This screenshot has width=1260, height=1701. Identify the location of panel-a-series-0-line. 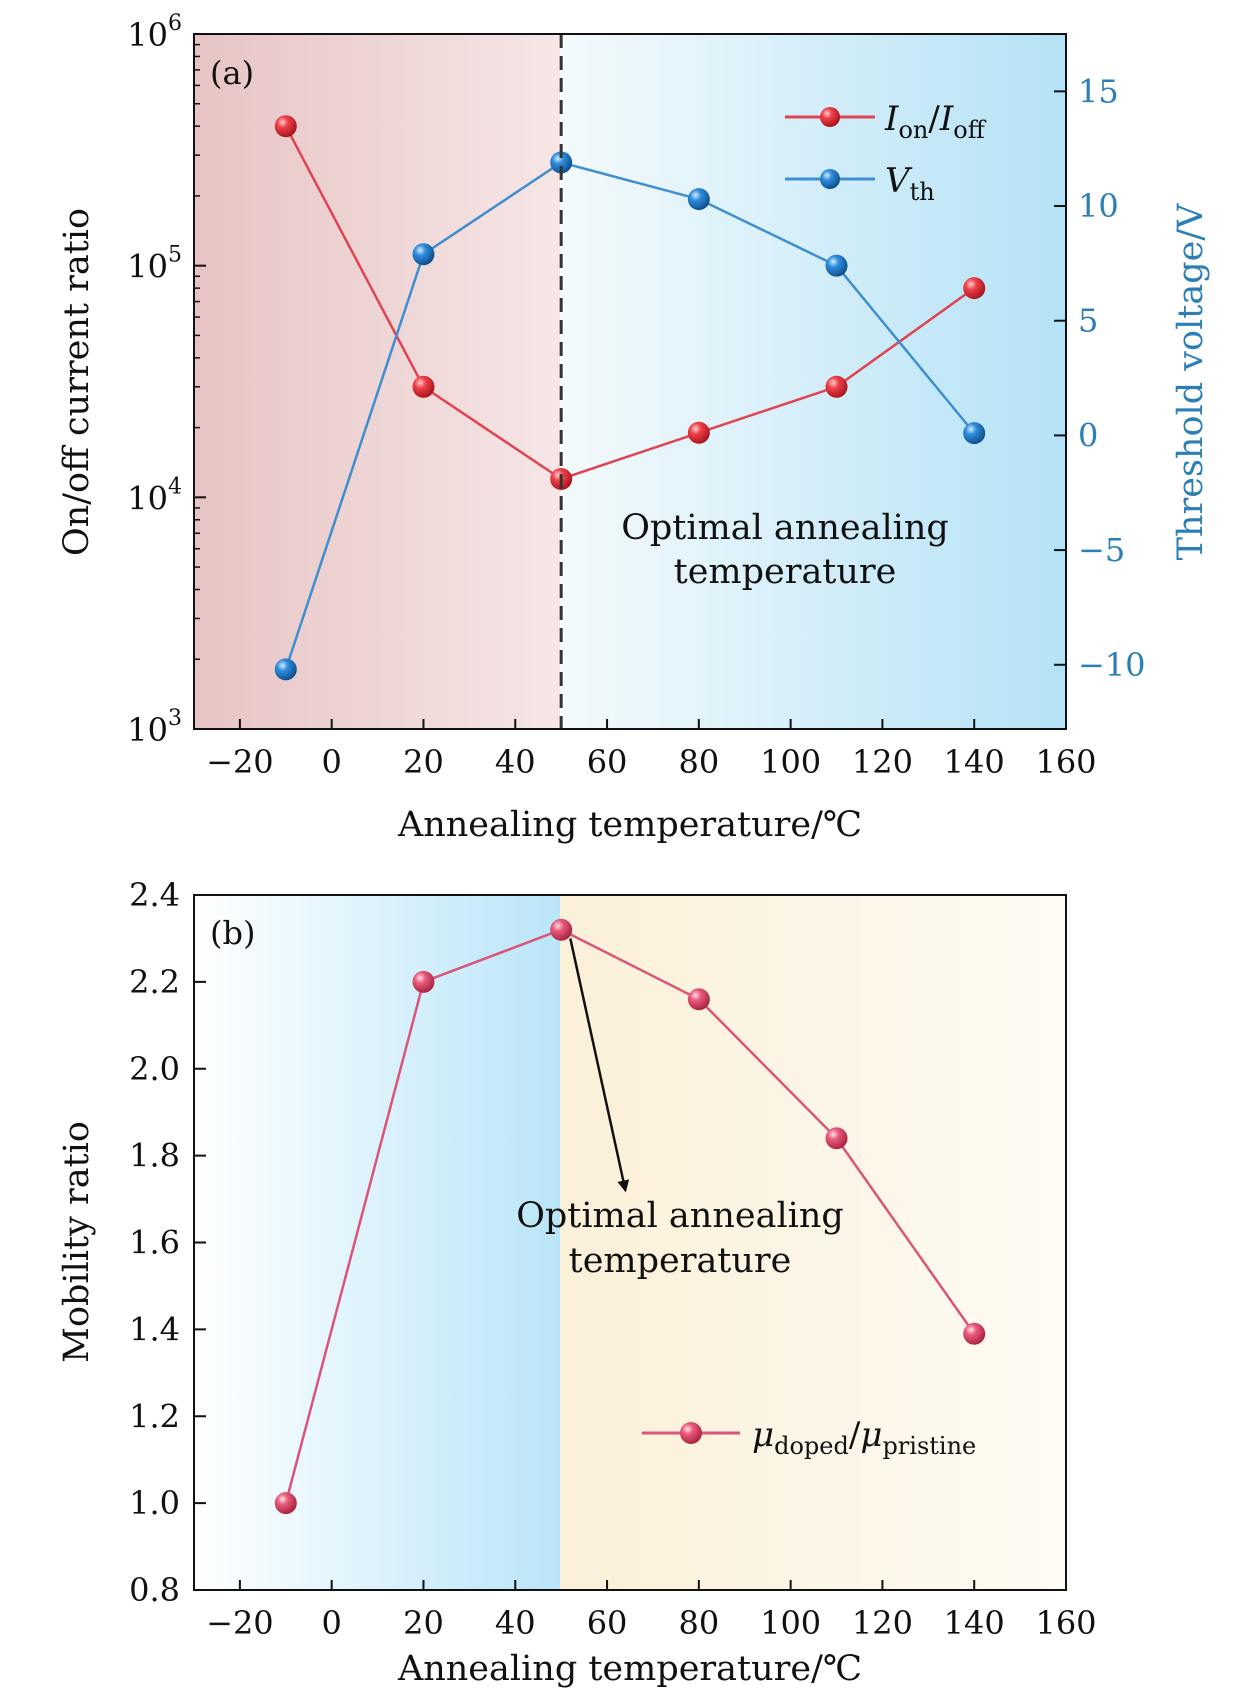
(629, 303).